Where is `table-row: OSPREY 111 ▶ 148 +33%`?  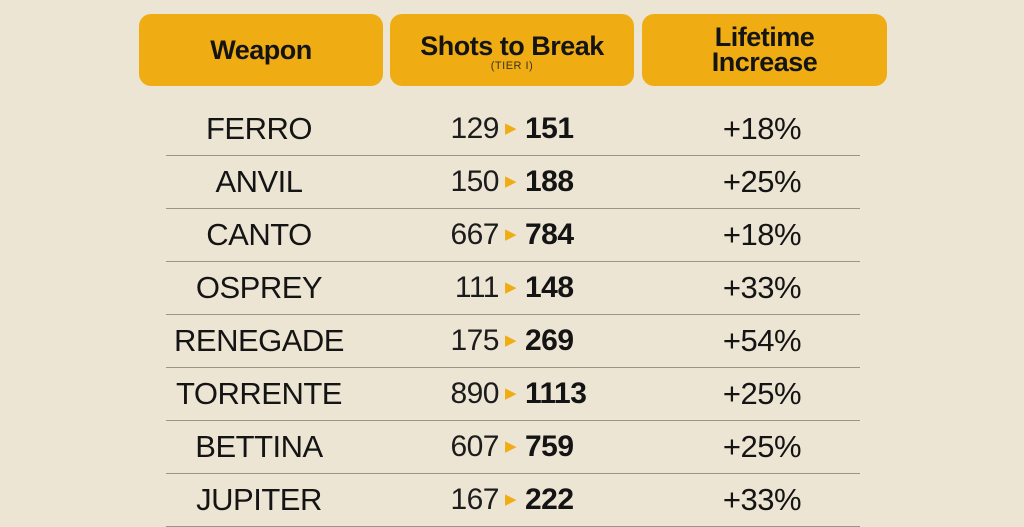
table-row: OSPREY 111 ▶ 148 +33% is located at coordinates (513, 288).